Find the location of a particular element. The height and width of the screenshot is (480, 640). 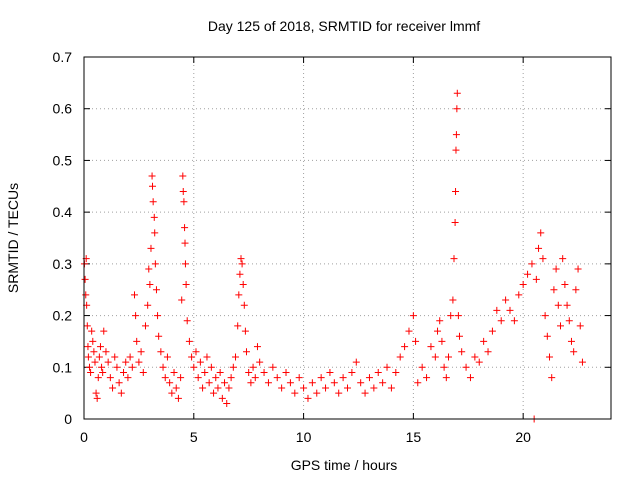

y-axis-label: SRMTID / TECUs is located at coordinates (13, 238).